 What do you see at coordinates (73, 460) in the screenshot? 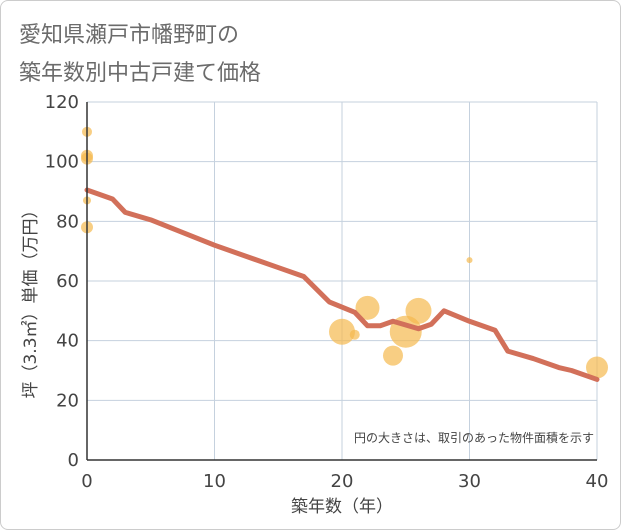
I see `y-tick-label: 0` at bounding box center [73, 460].